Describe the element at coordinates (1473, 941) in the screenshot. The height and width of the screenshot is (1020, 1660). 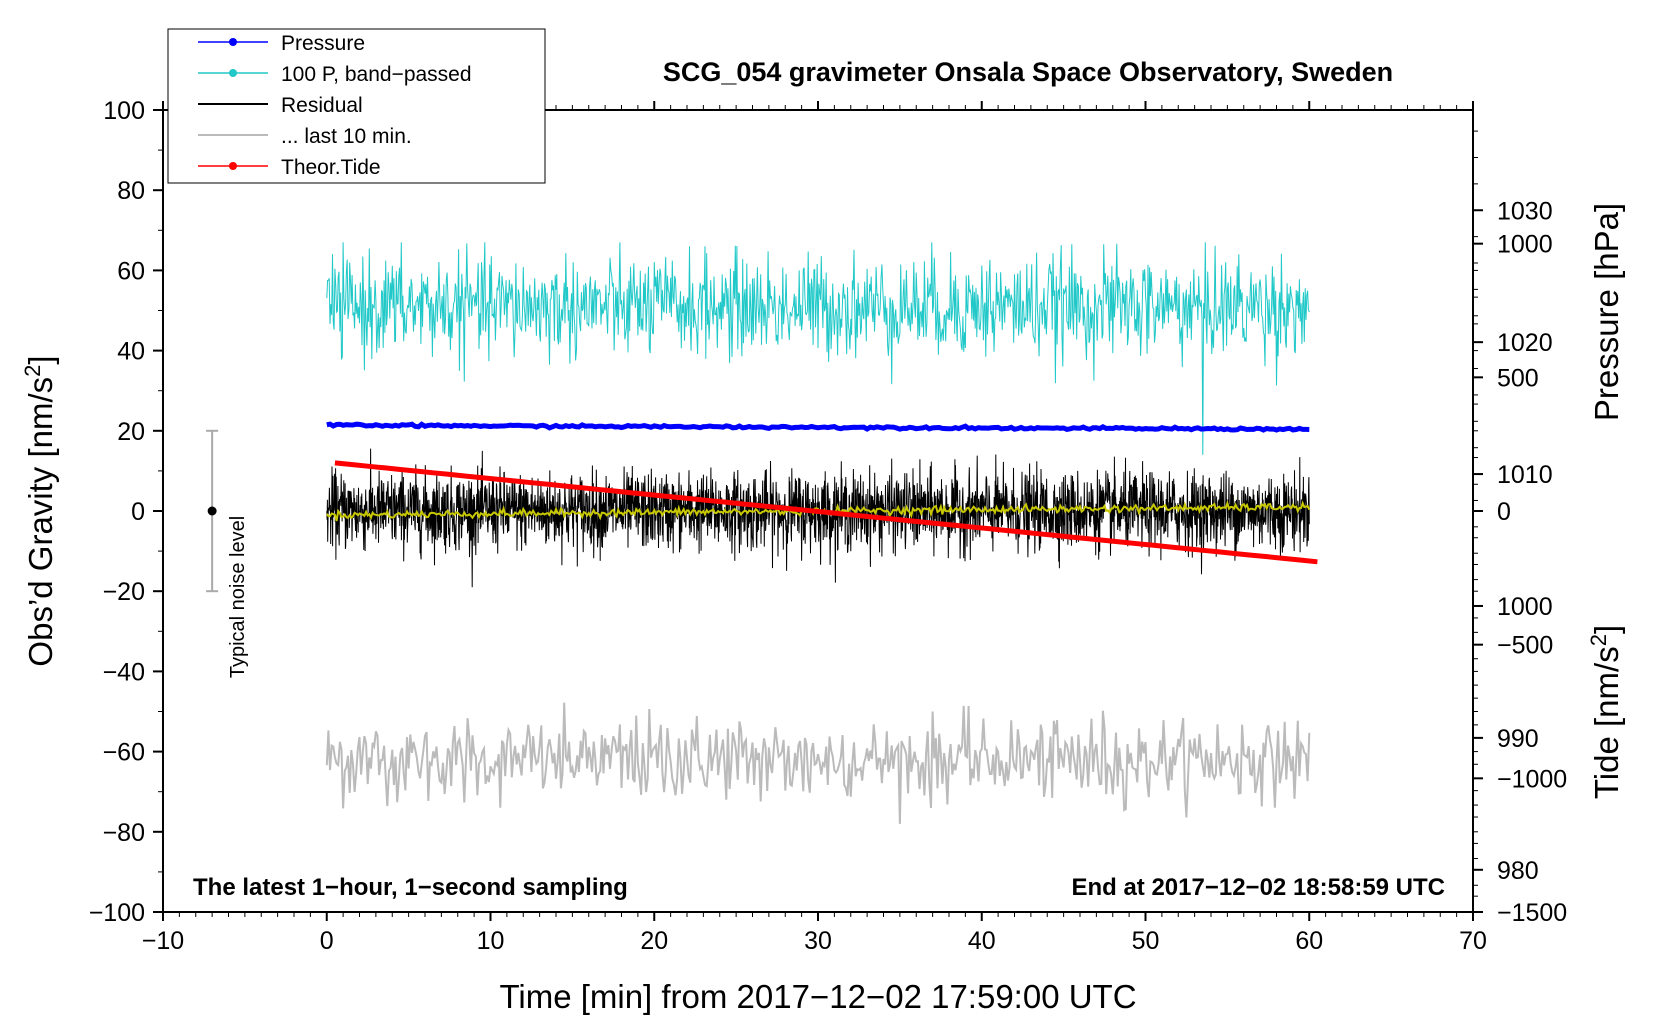
I see `x-tick-label: 70` at that location.